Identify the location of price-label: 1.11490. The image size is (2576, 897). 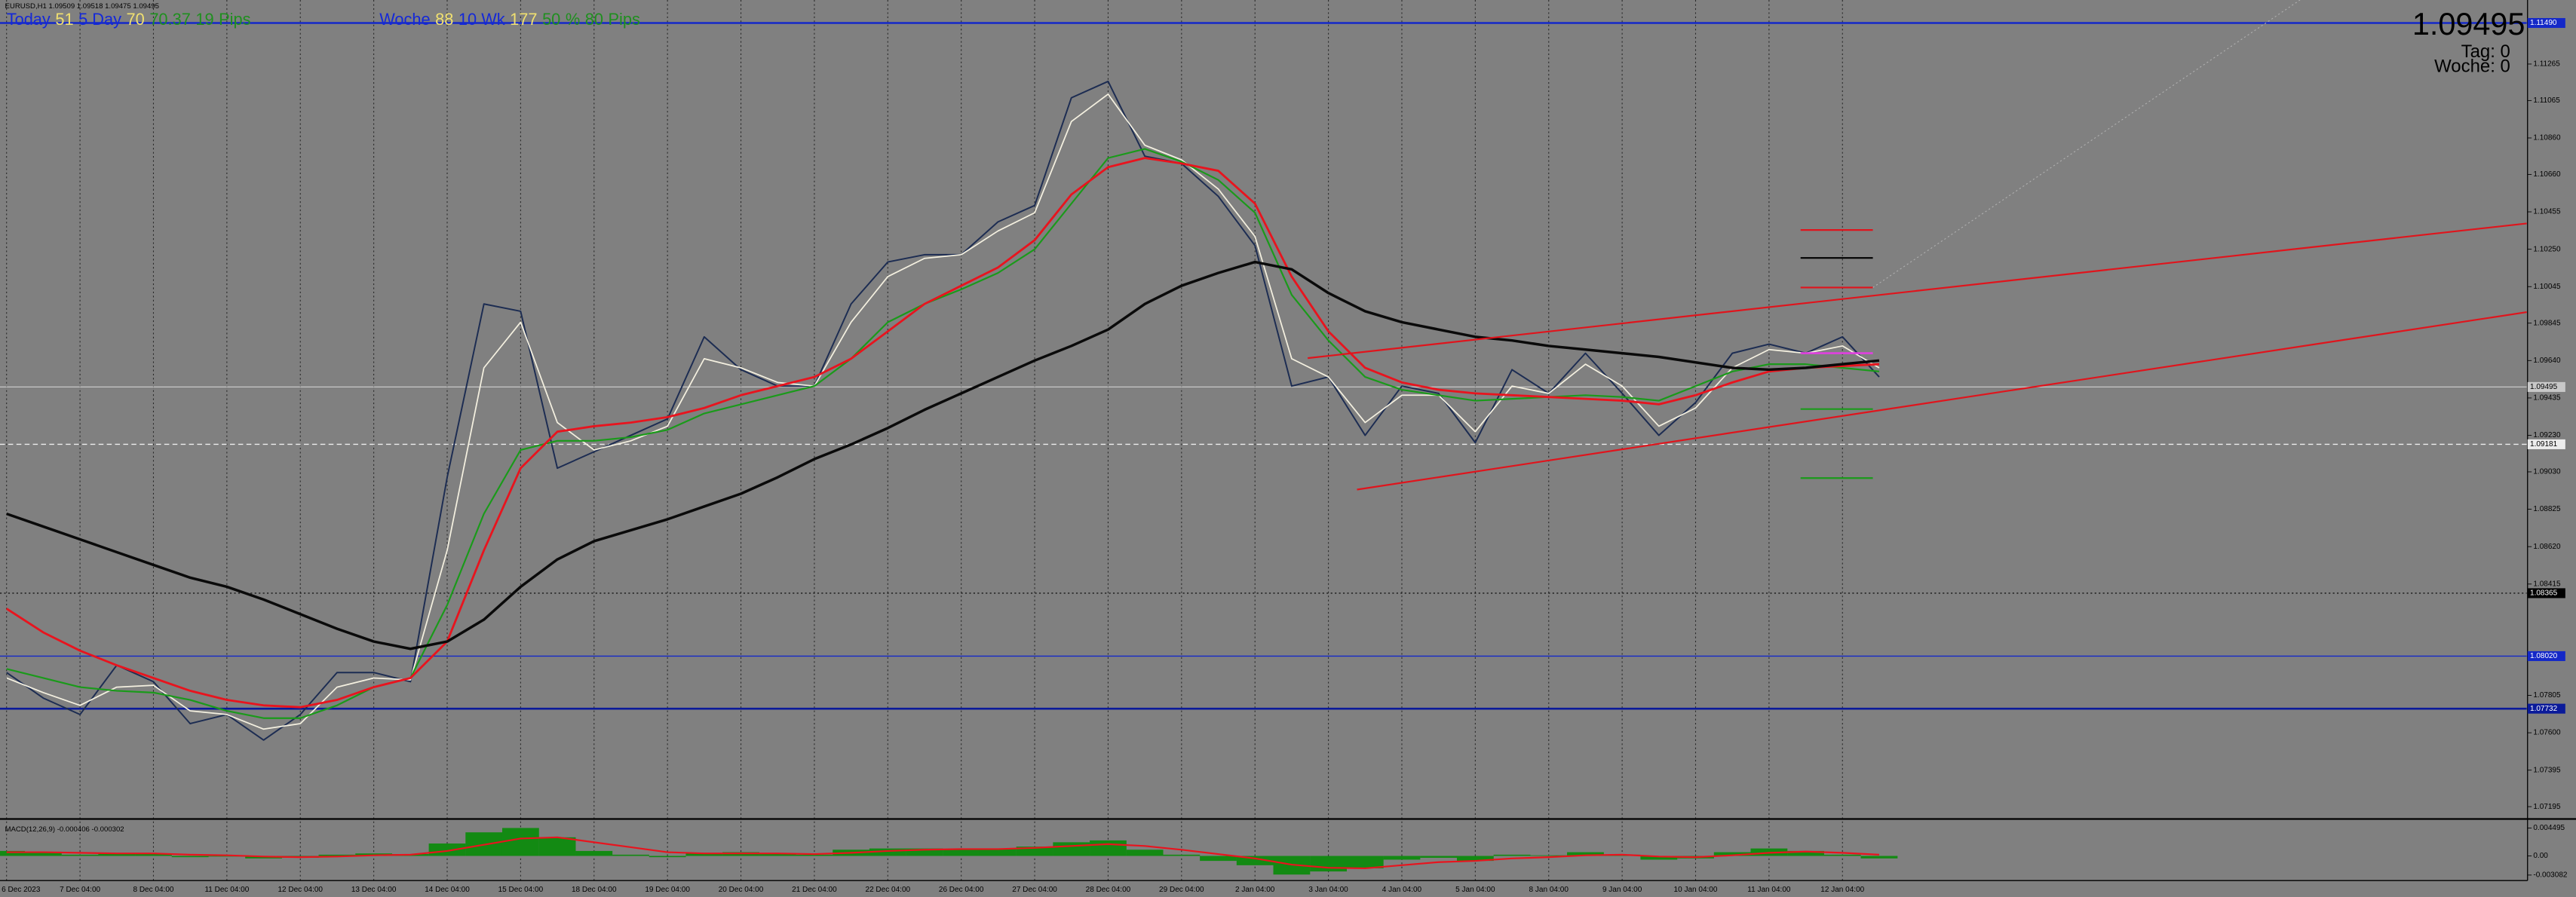
(2543, 23).